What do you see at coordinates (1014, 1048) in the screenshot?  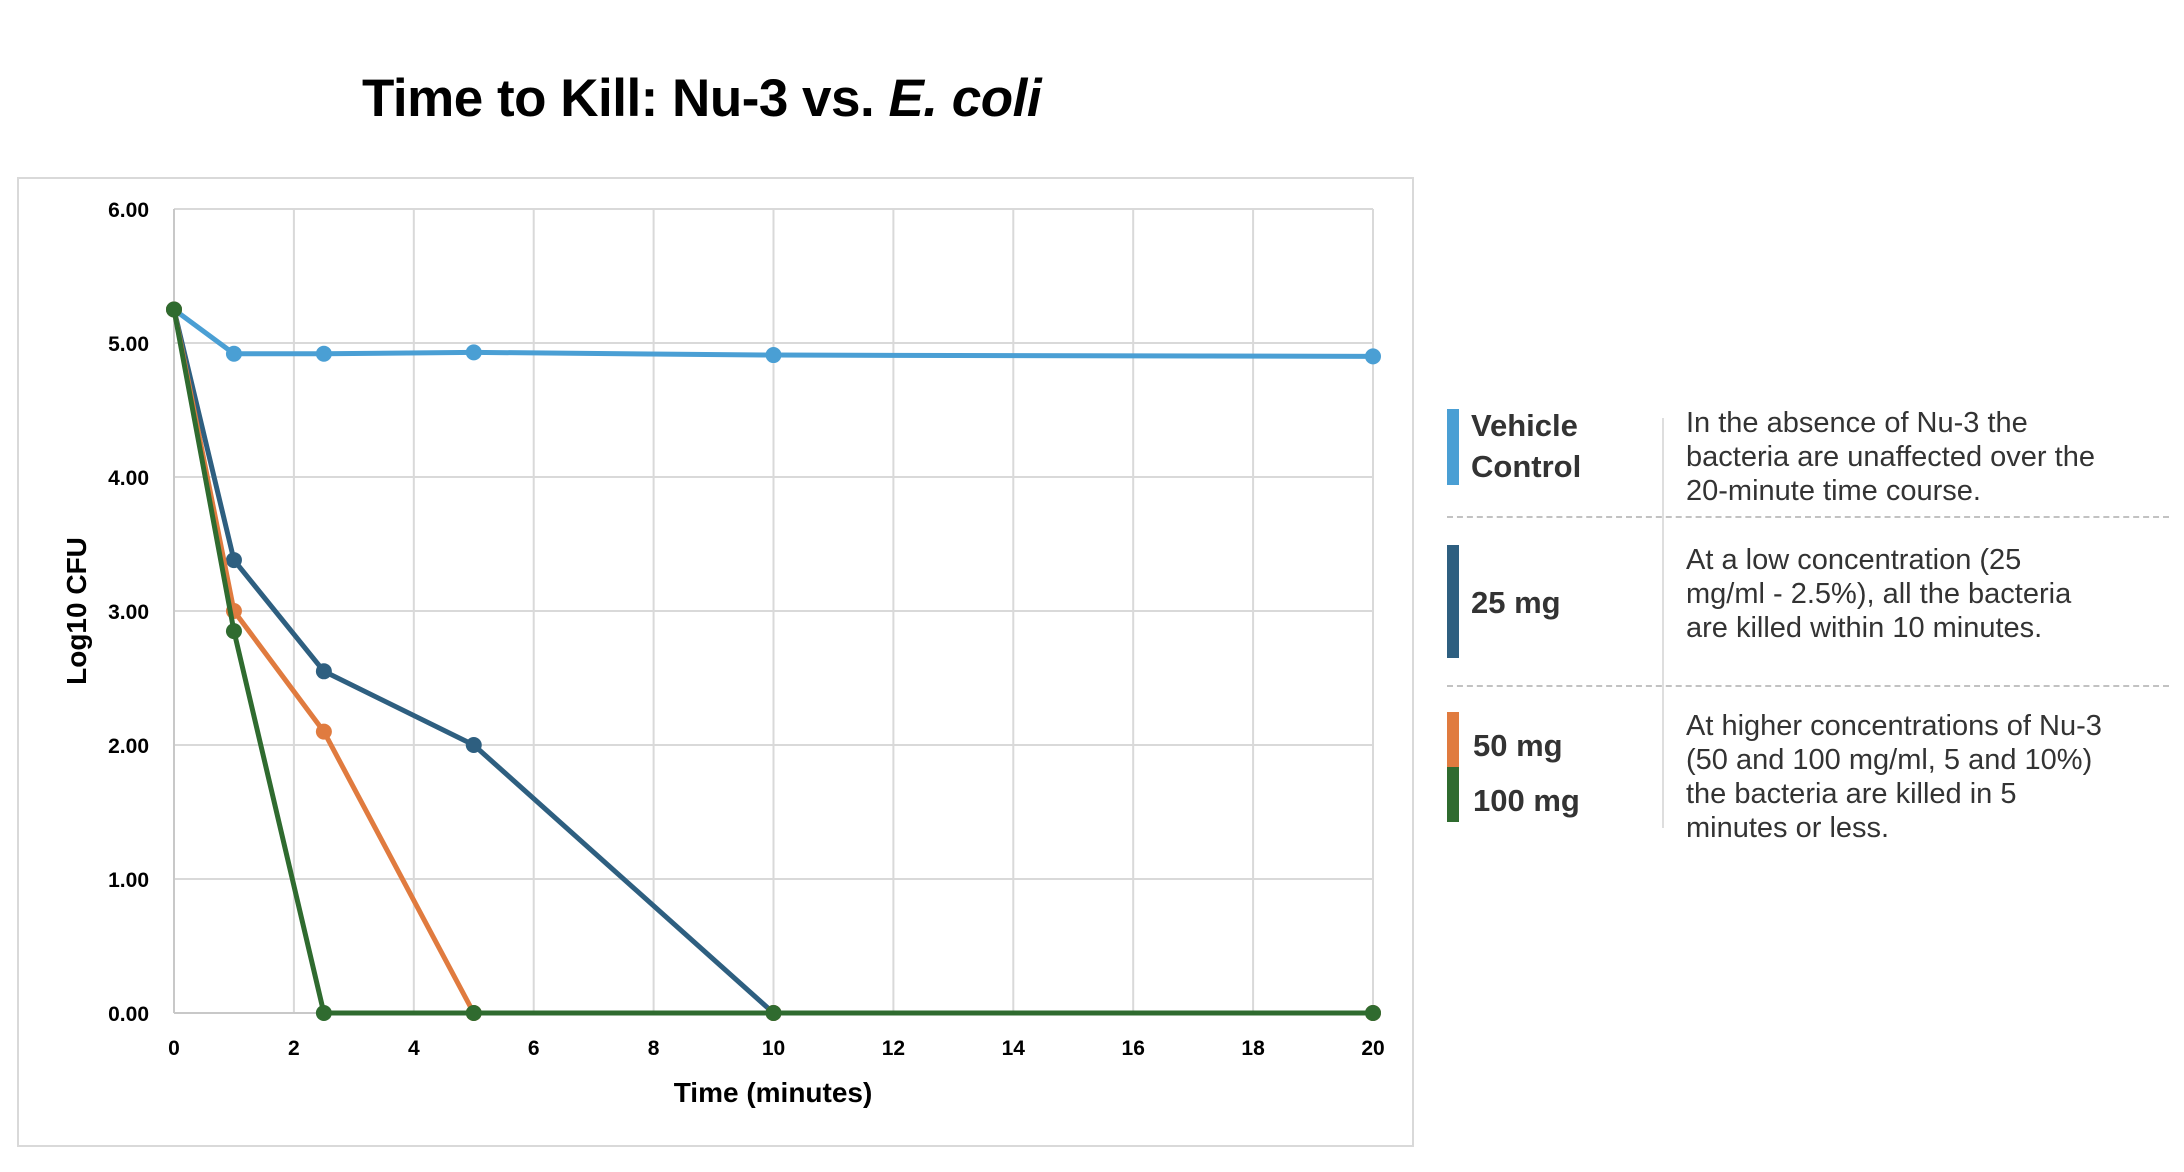 I see `x-tick-label: 14` at bounding box center [1014, 1048].